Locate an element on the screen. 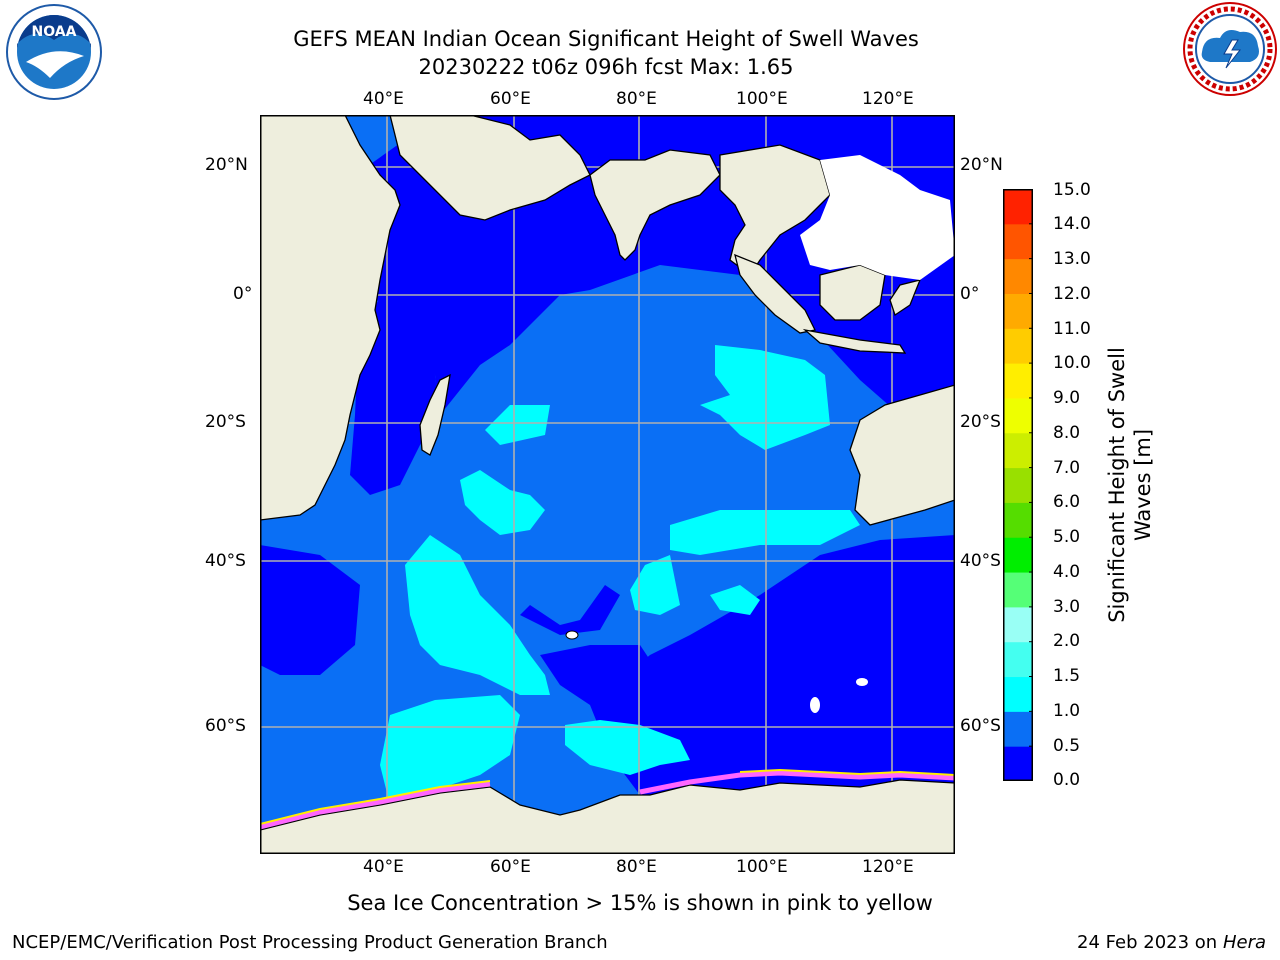  colorbar-tick-label: 0.5 is located at coordinates (1067, 746).